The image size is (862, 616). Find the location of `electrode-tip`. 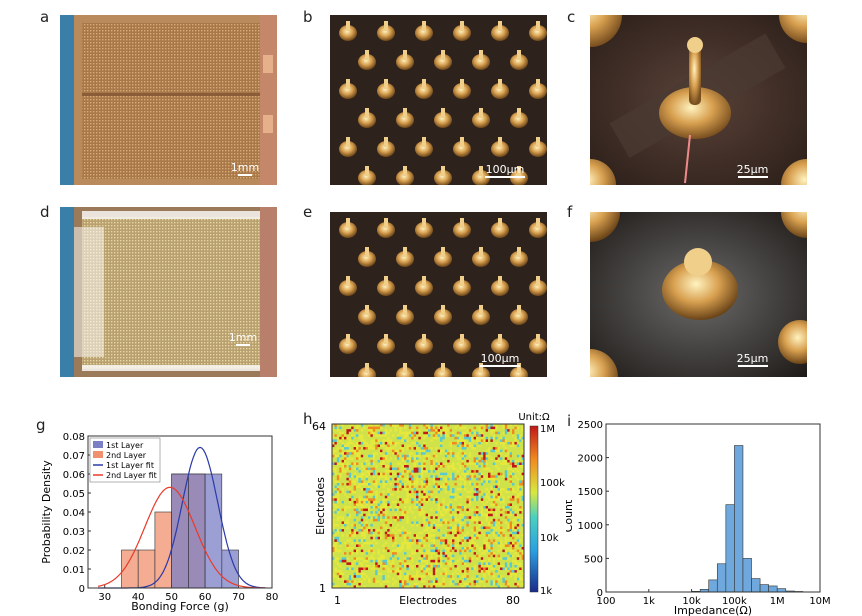

electrode-tip is located at coordinates (348, 26).